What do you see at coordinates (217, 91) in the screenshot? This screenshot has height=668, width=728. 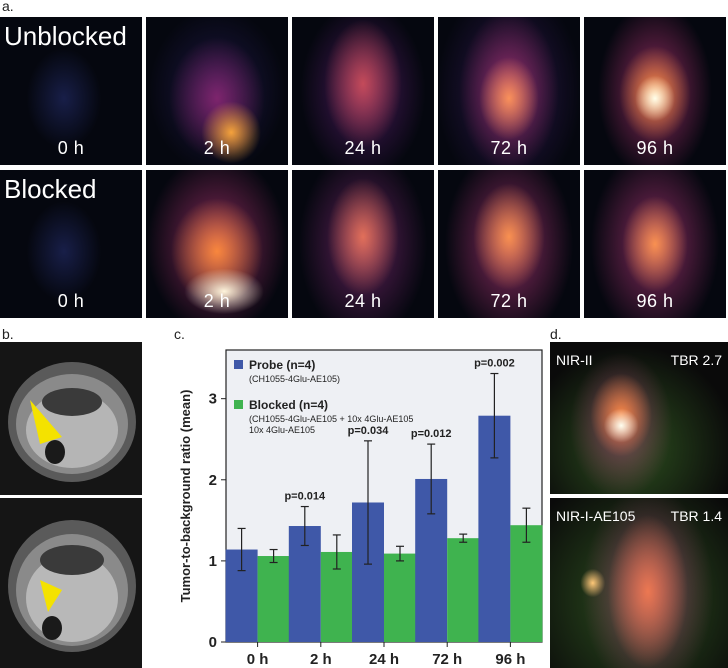 I see `image-unblocked-2h: 2 h` at bounding box center [217, 91].